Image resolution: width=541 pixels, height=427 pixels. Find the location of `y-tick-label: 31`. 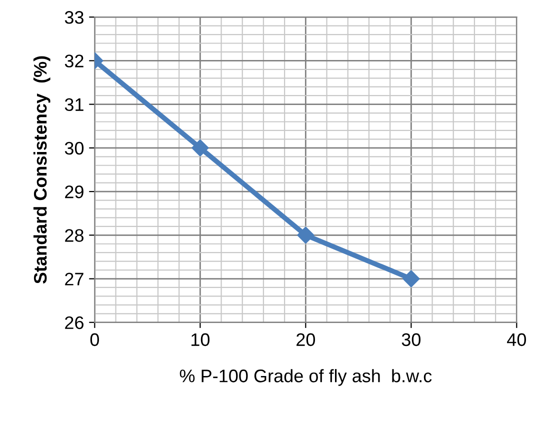

y-tick-label: 31 is located at coordinates (74, 105).